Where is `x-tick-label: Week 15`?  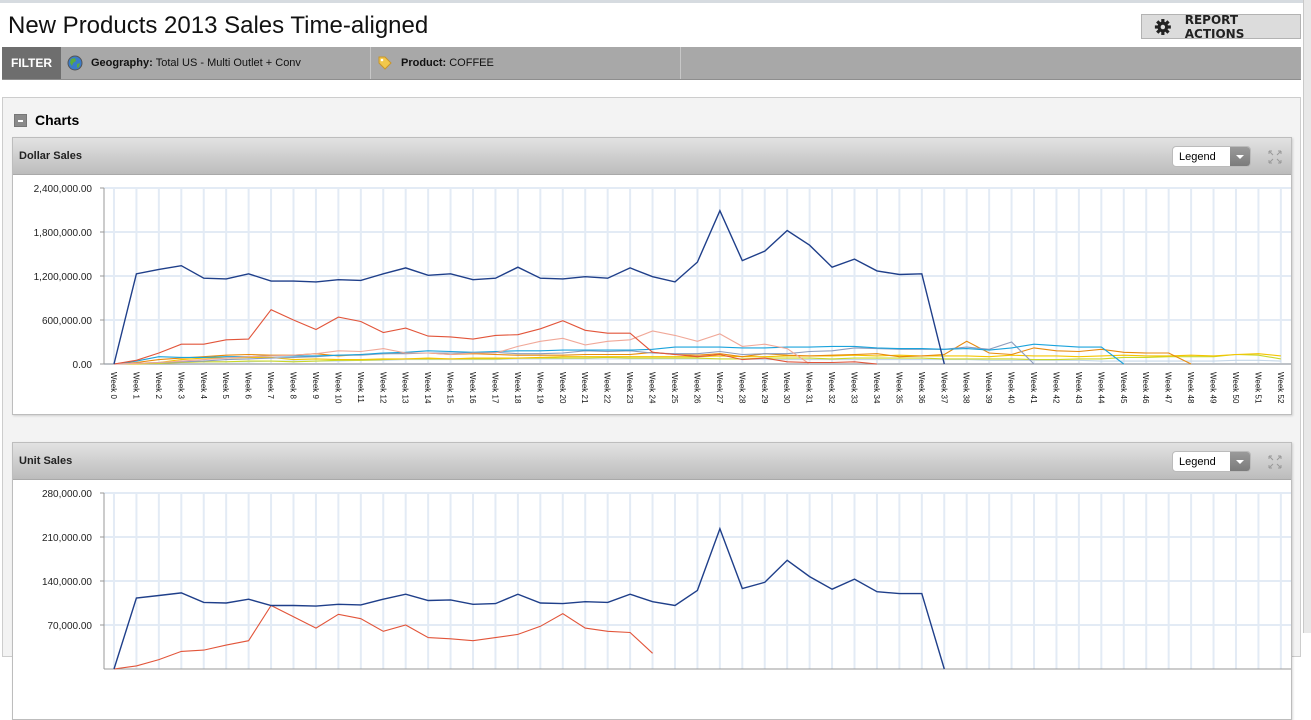
x-tick-label: Week 15 is located at coordinates (450, 388).